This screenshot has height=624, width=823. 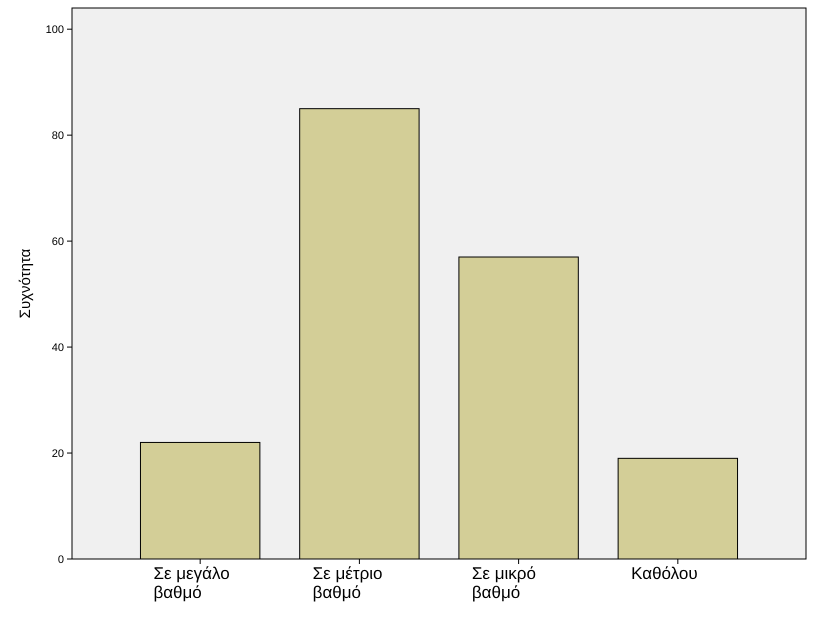 I want to click on x-tick-label: Σε μεγάλο βαθμό, so click(x=191, y=583).